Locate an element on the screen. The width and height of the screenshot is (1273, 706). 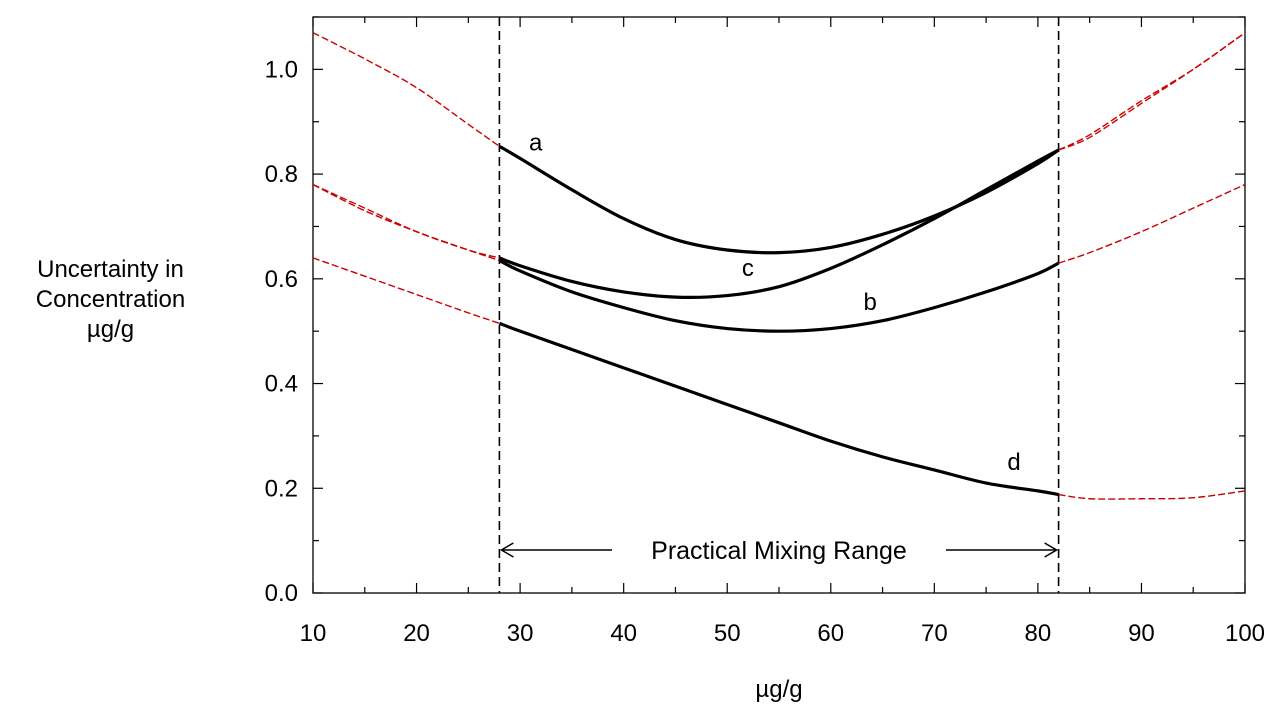
x-tick-label: 60 is located at coordinates (830, 633).